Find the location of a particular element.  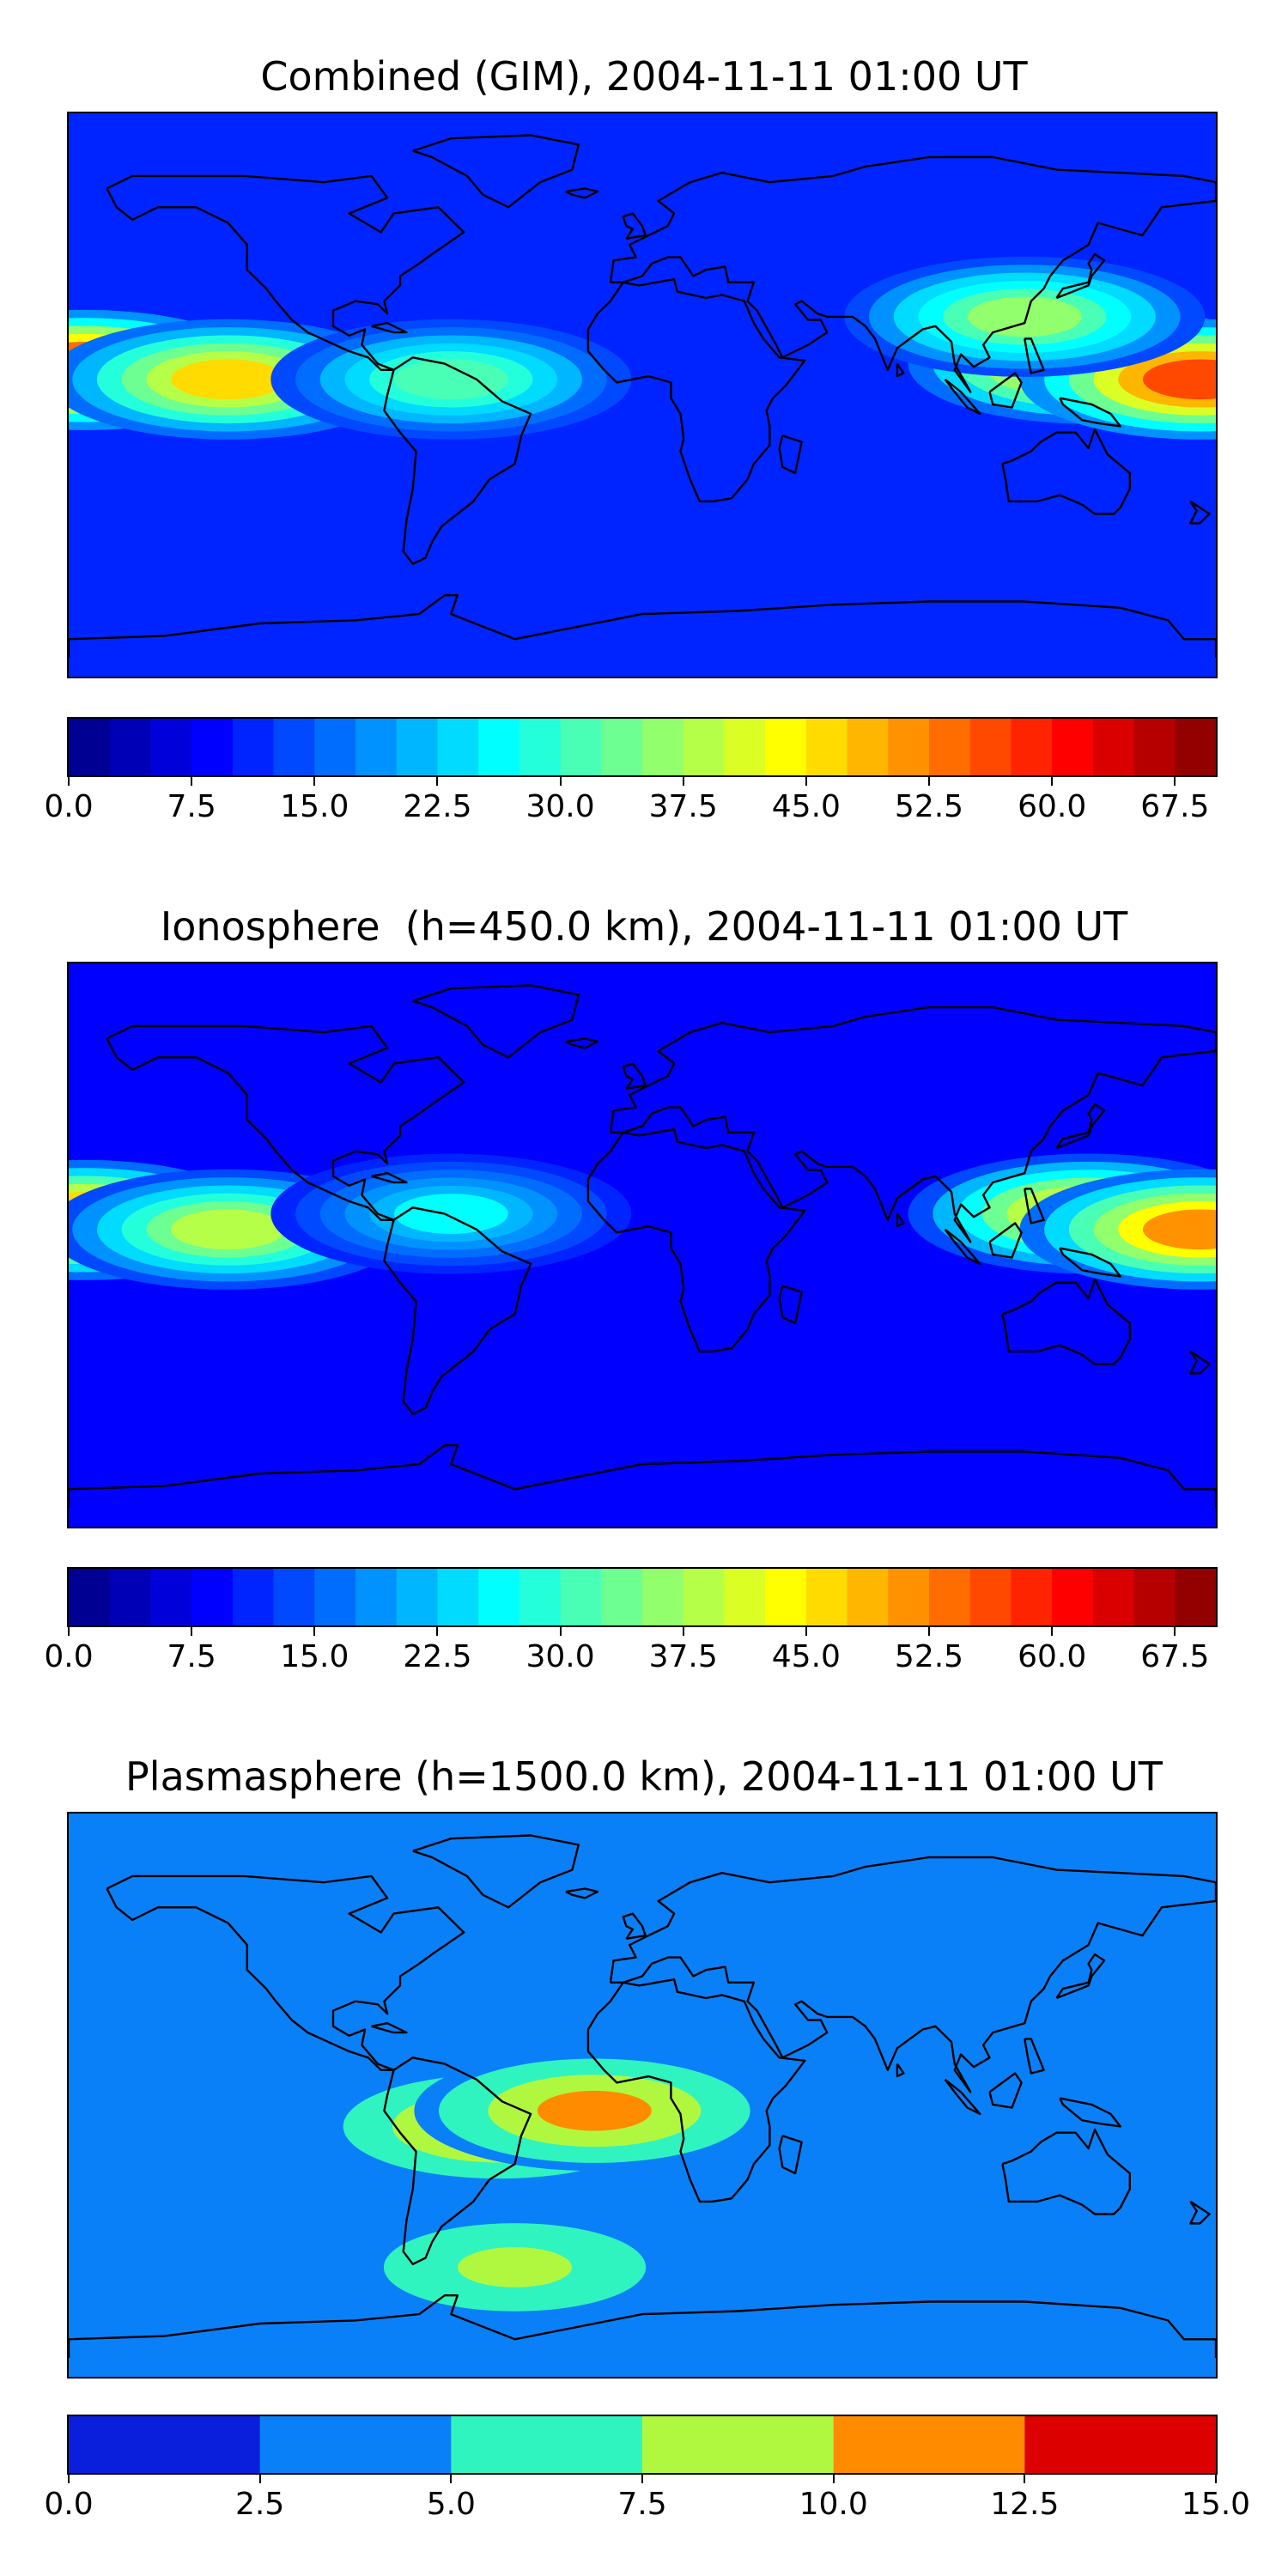

colorbar-tick-label: 60.0 is located at coordinates (1052, 806).